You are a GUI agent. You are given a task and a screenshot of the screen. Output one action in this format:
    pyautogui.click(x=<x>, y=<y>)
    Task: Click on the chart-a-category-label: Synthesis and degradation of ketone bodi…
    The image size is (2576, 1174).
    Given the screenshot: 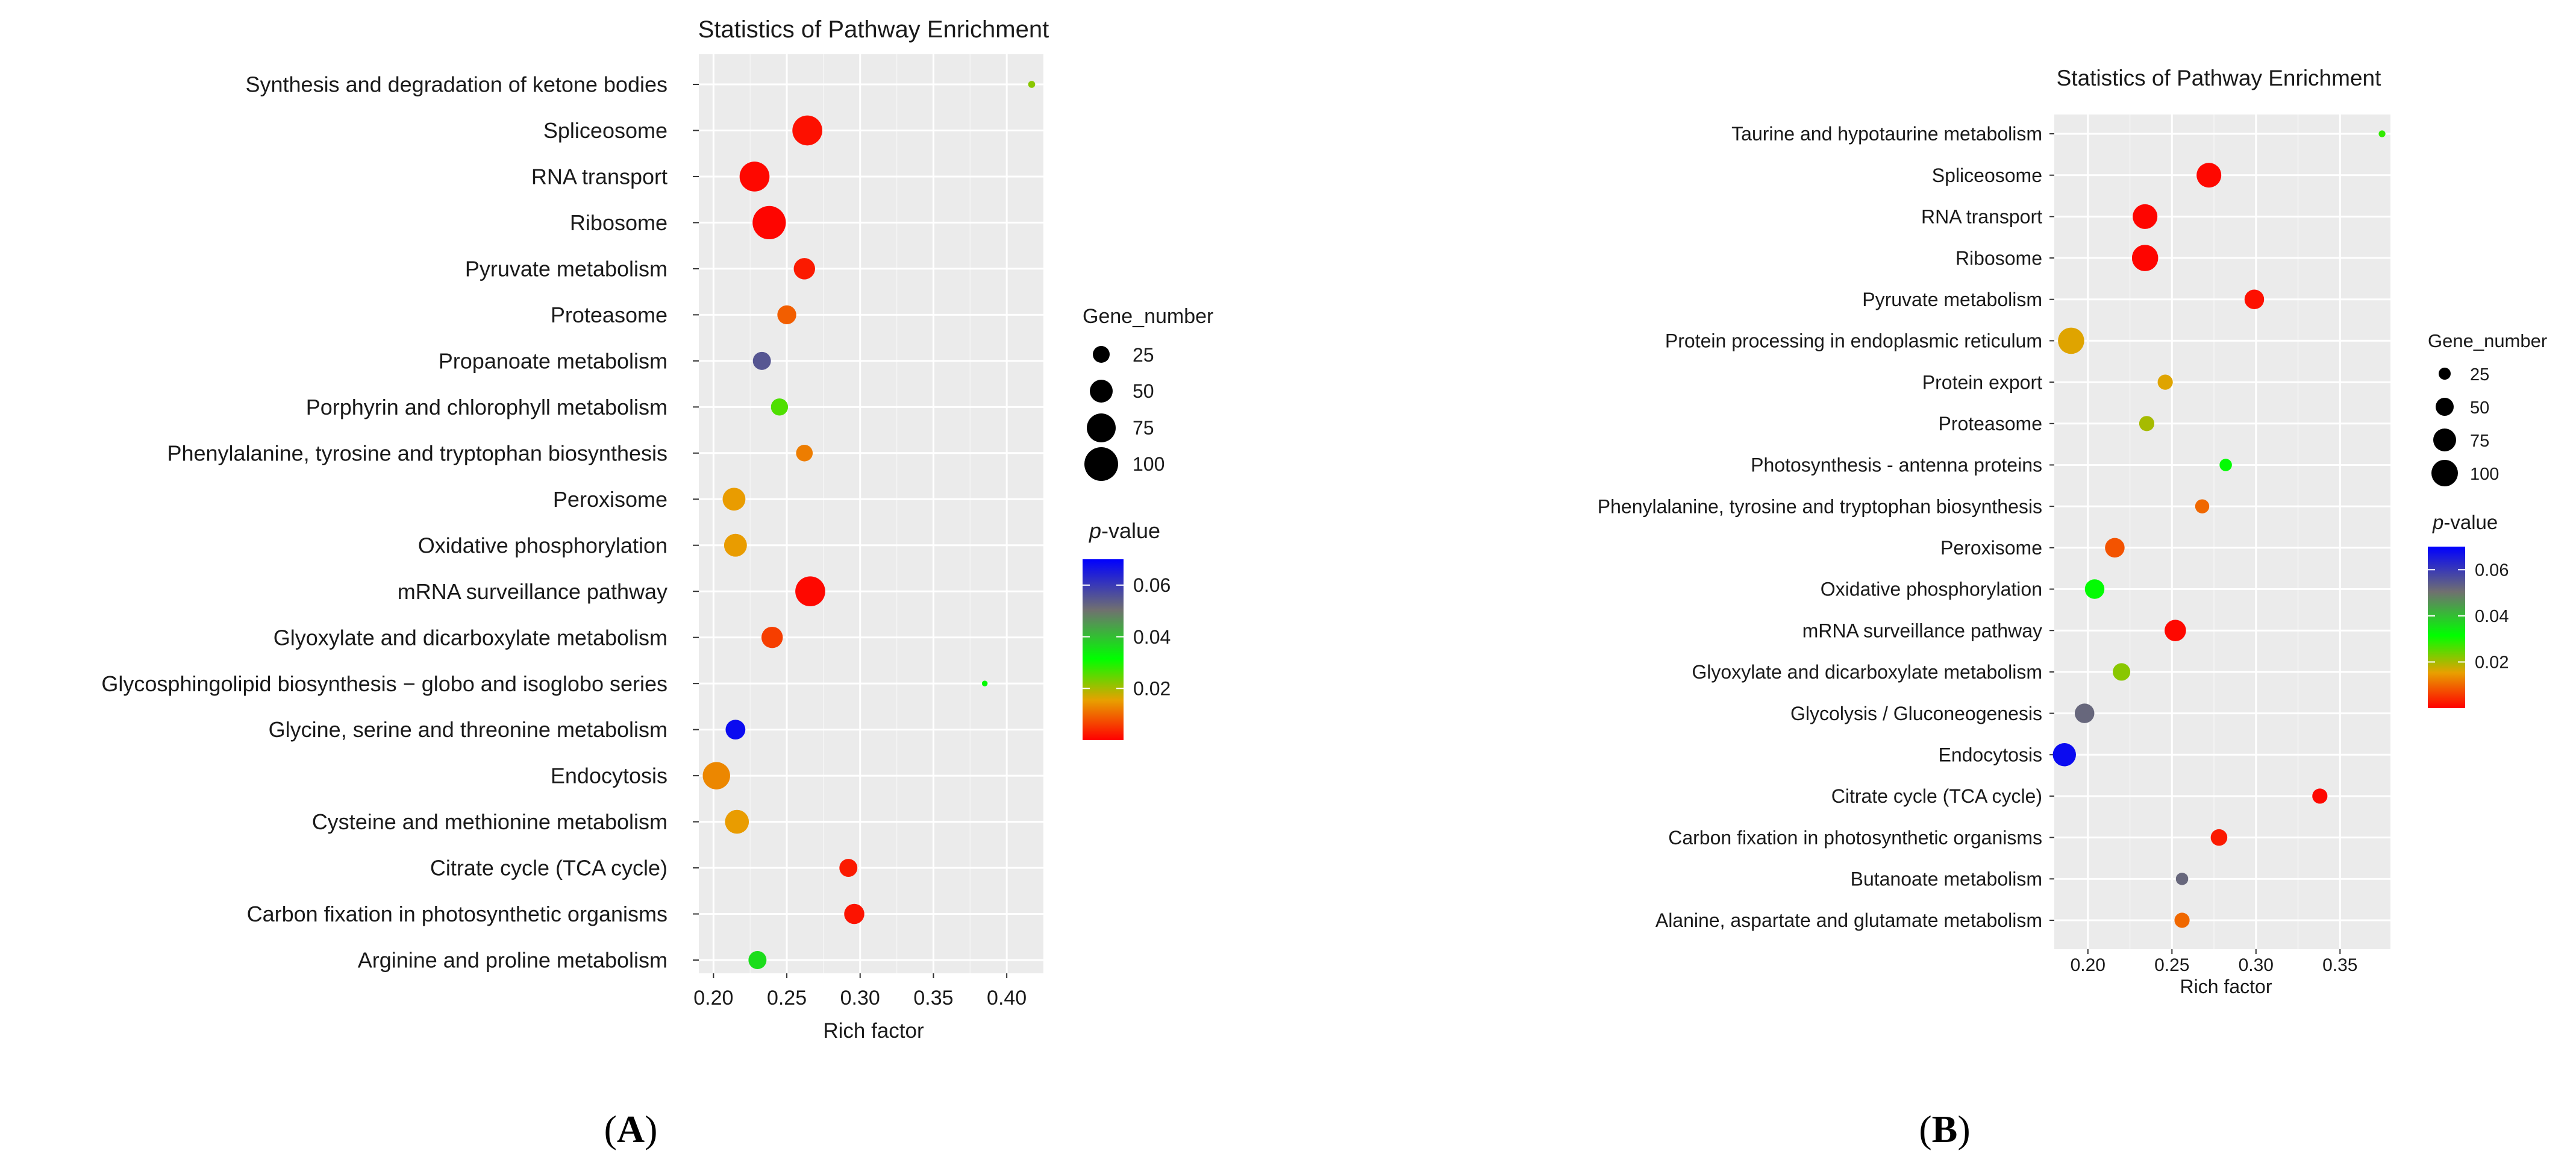 What is the action you would take?
    pyautogui.click(x=456, y=84)
    